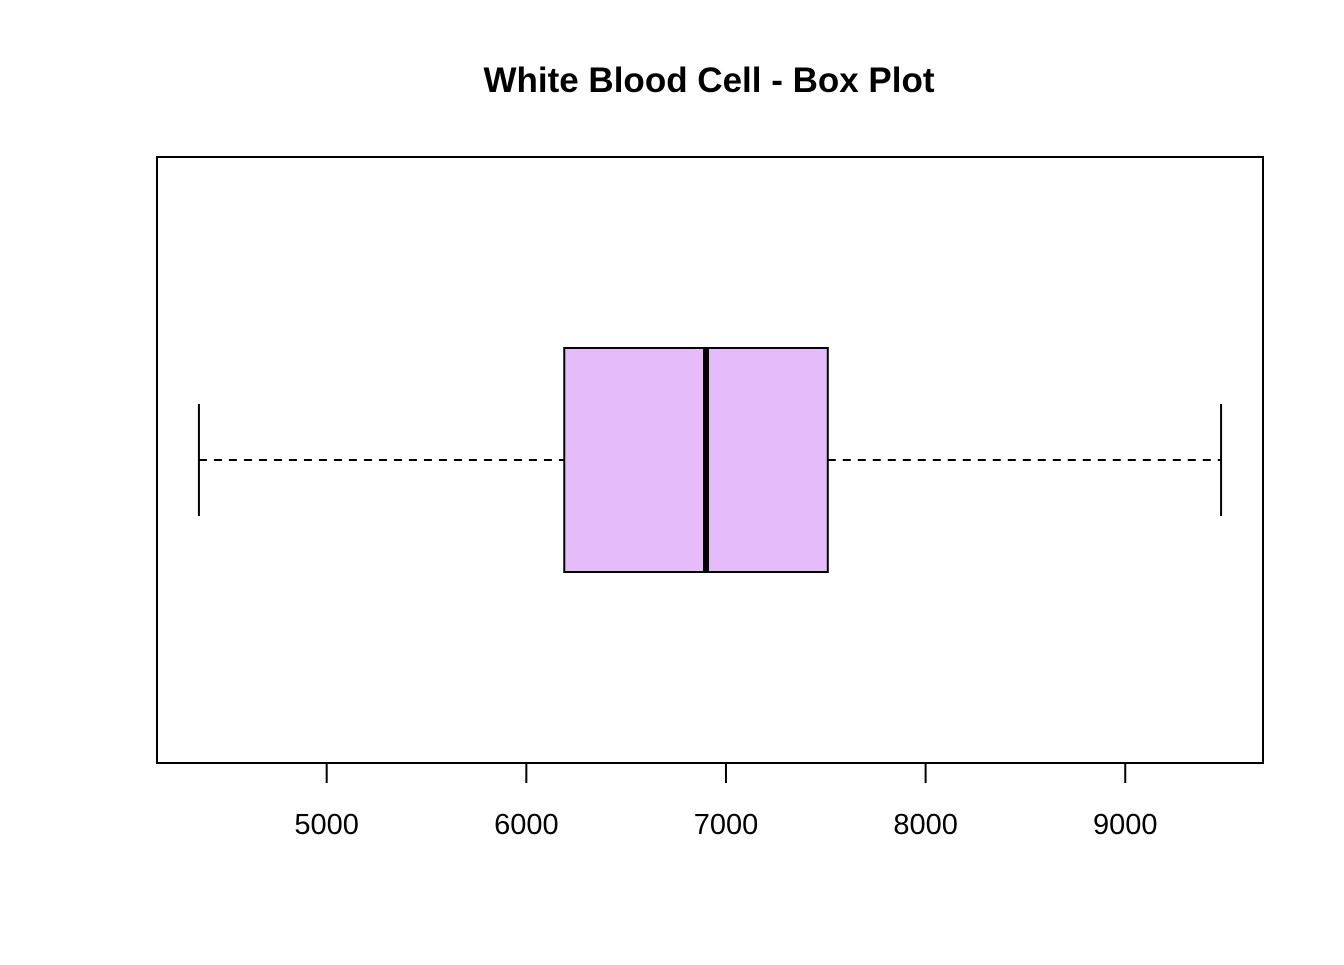 The width and height of the screenshot is (1344, 965). I want to click on chart-title: White Blood Cell - Box Plot, so click(708, 80).